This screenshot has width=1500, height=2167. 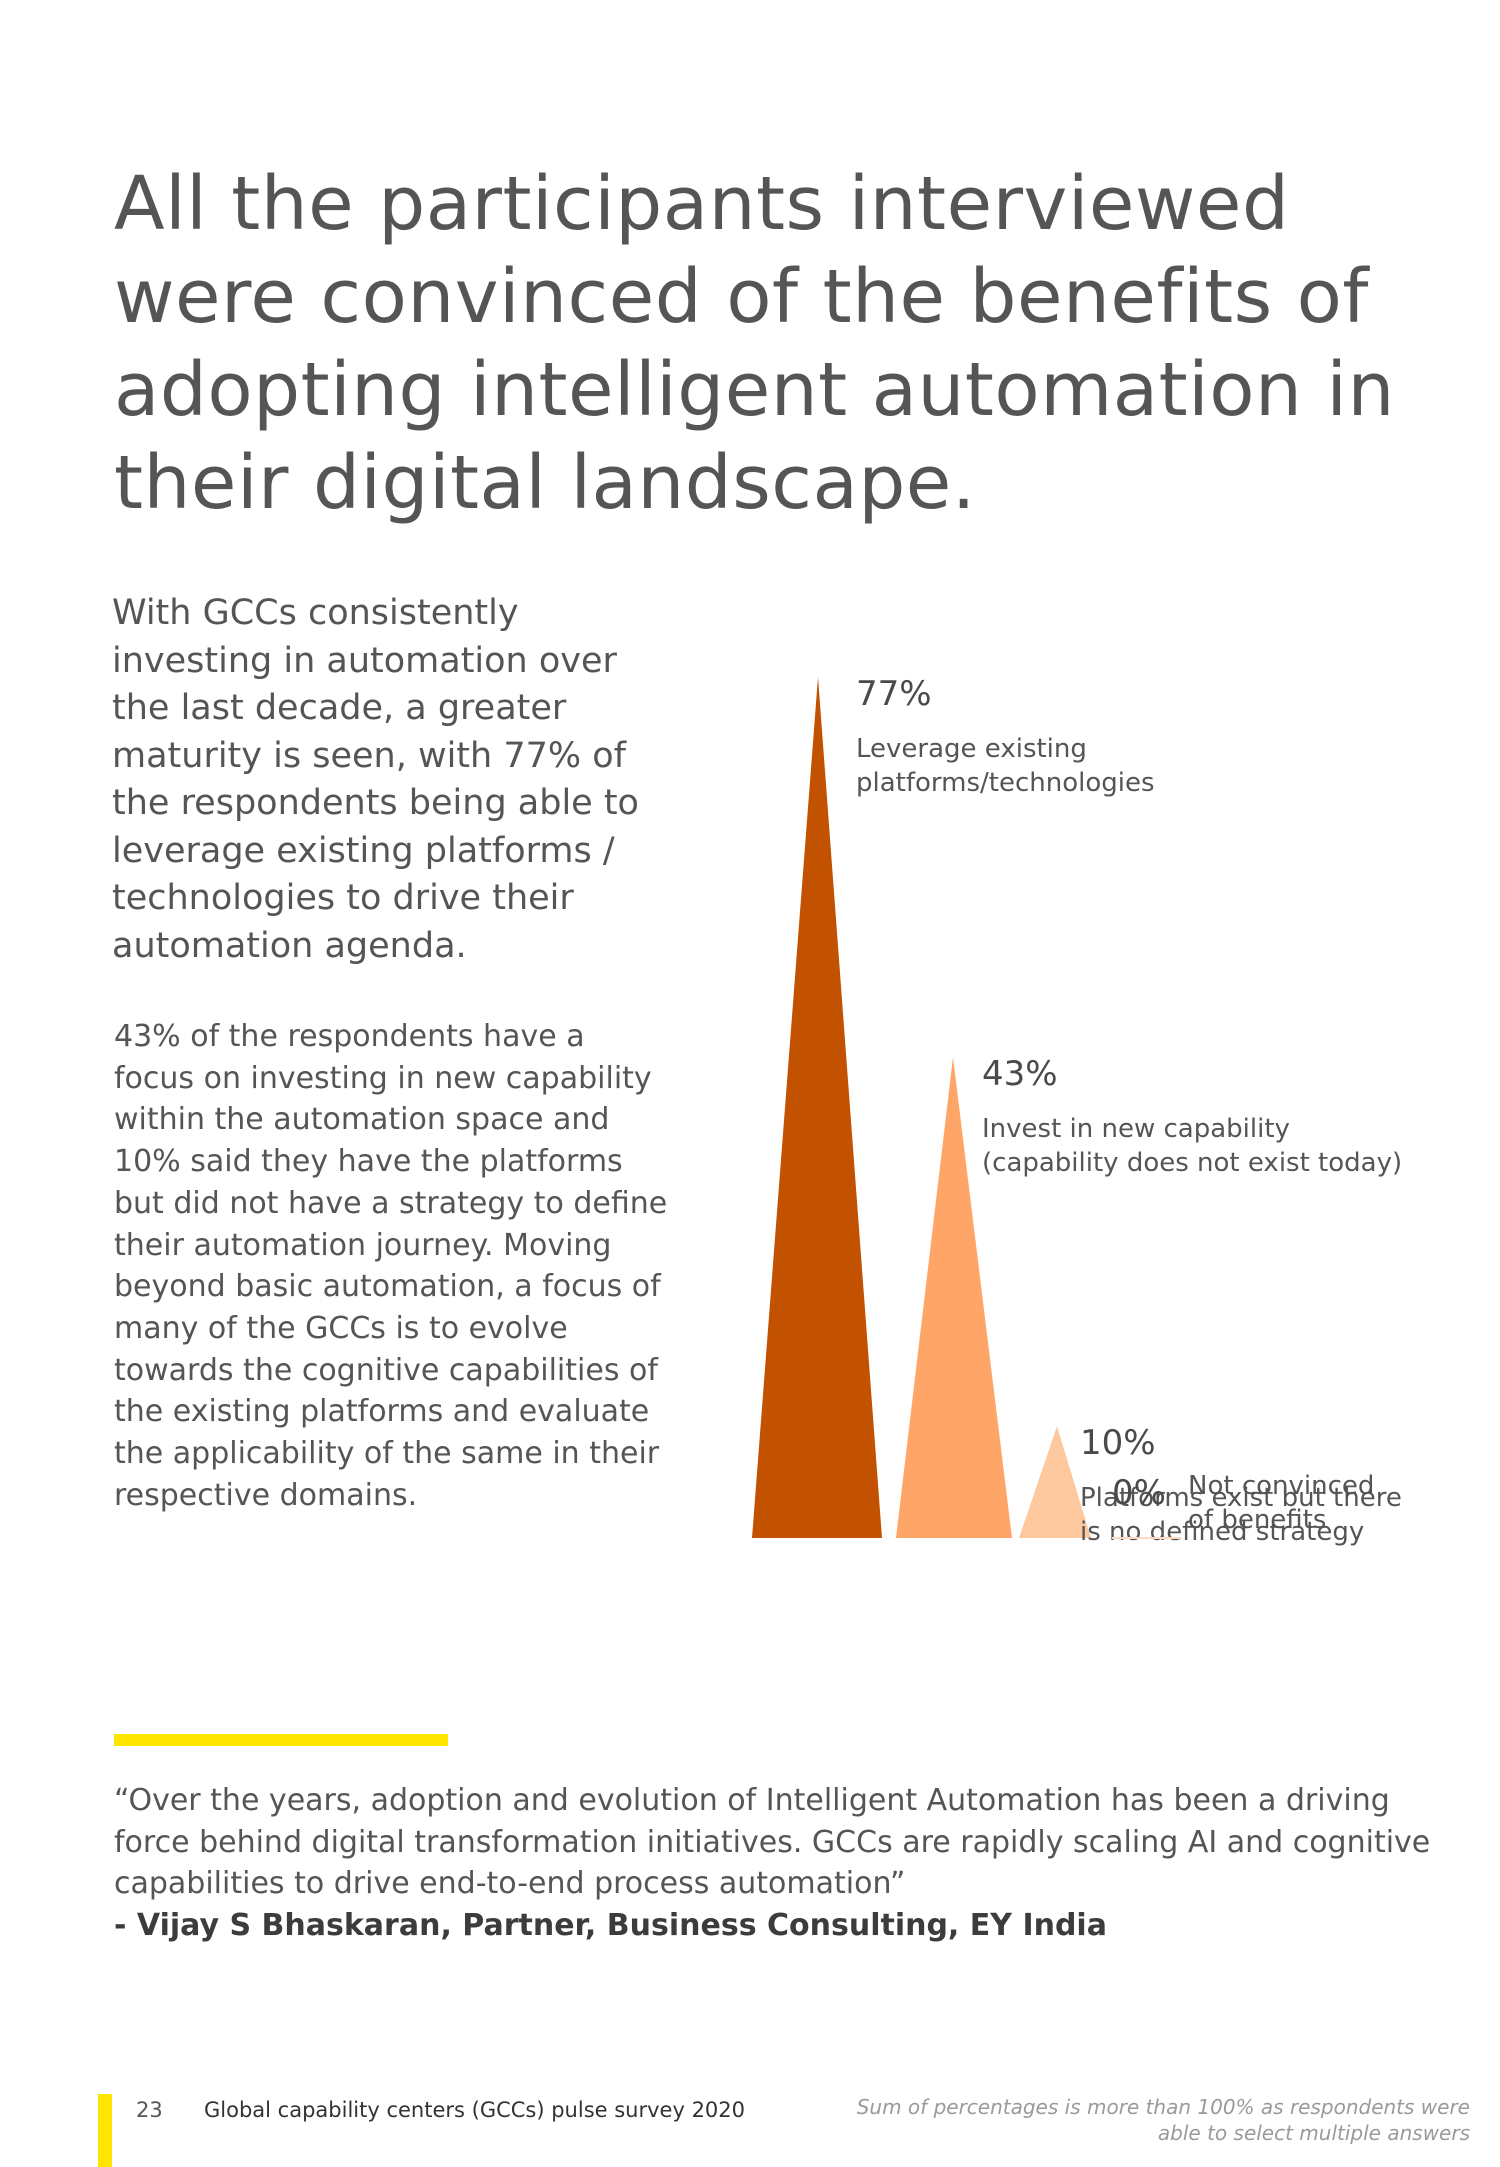 I want to click on value-label-2: 43%, so click(x=1020, y=1074).